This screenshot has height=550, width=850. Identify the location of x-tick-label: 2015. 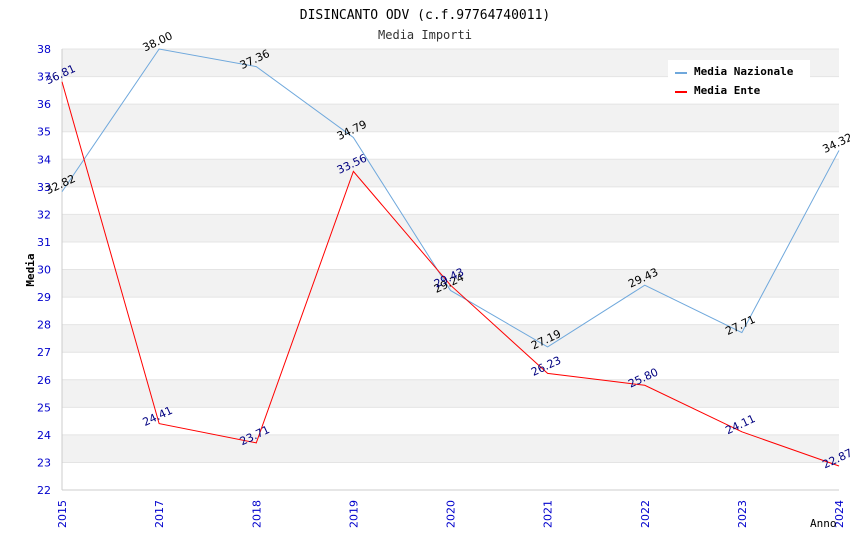
(62, 514).